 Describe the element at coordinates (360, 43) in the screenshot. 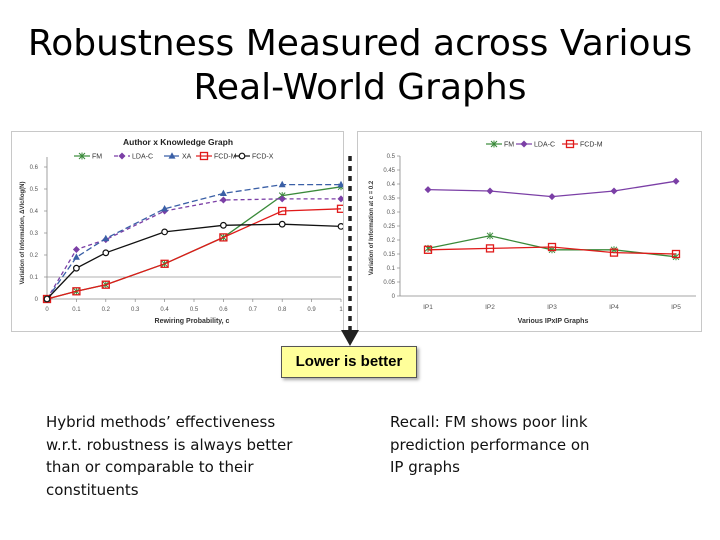

I see `slide-title-line-1: Robustness Measured across Various` at that location.